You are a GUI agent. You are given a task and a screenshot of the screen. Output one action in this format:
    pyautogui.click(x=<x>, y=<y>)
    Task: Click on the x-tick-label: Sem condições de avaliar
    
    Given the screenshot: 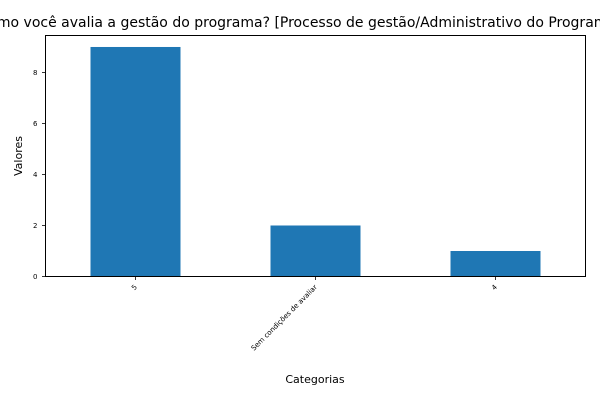 What is the action you would take?
    pyautogui.click(x=284, y=317)
    